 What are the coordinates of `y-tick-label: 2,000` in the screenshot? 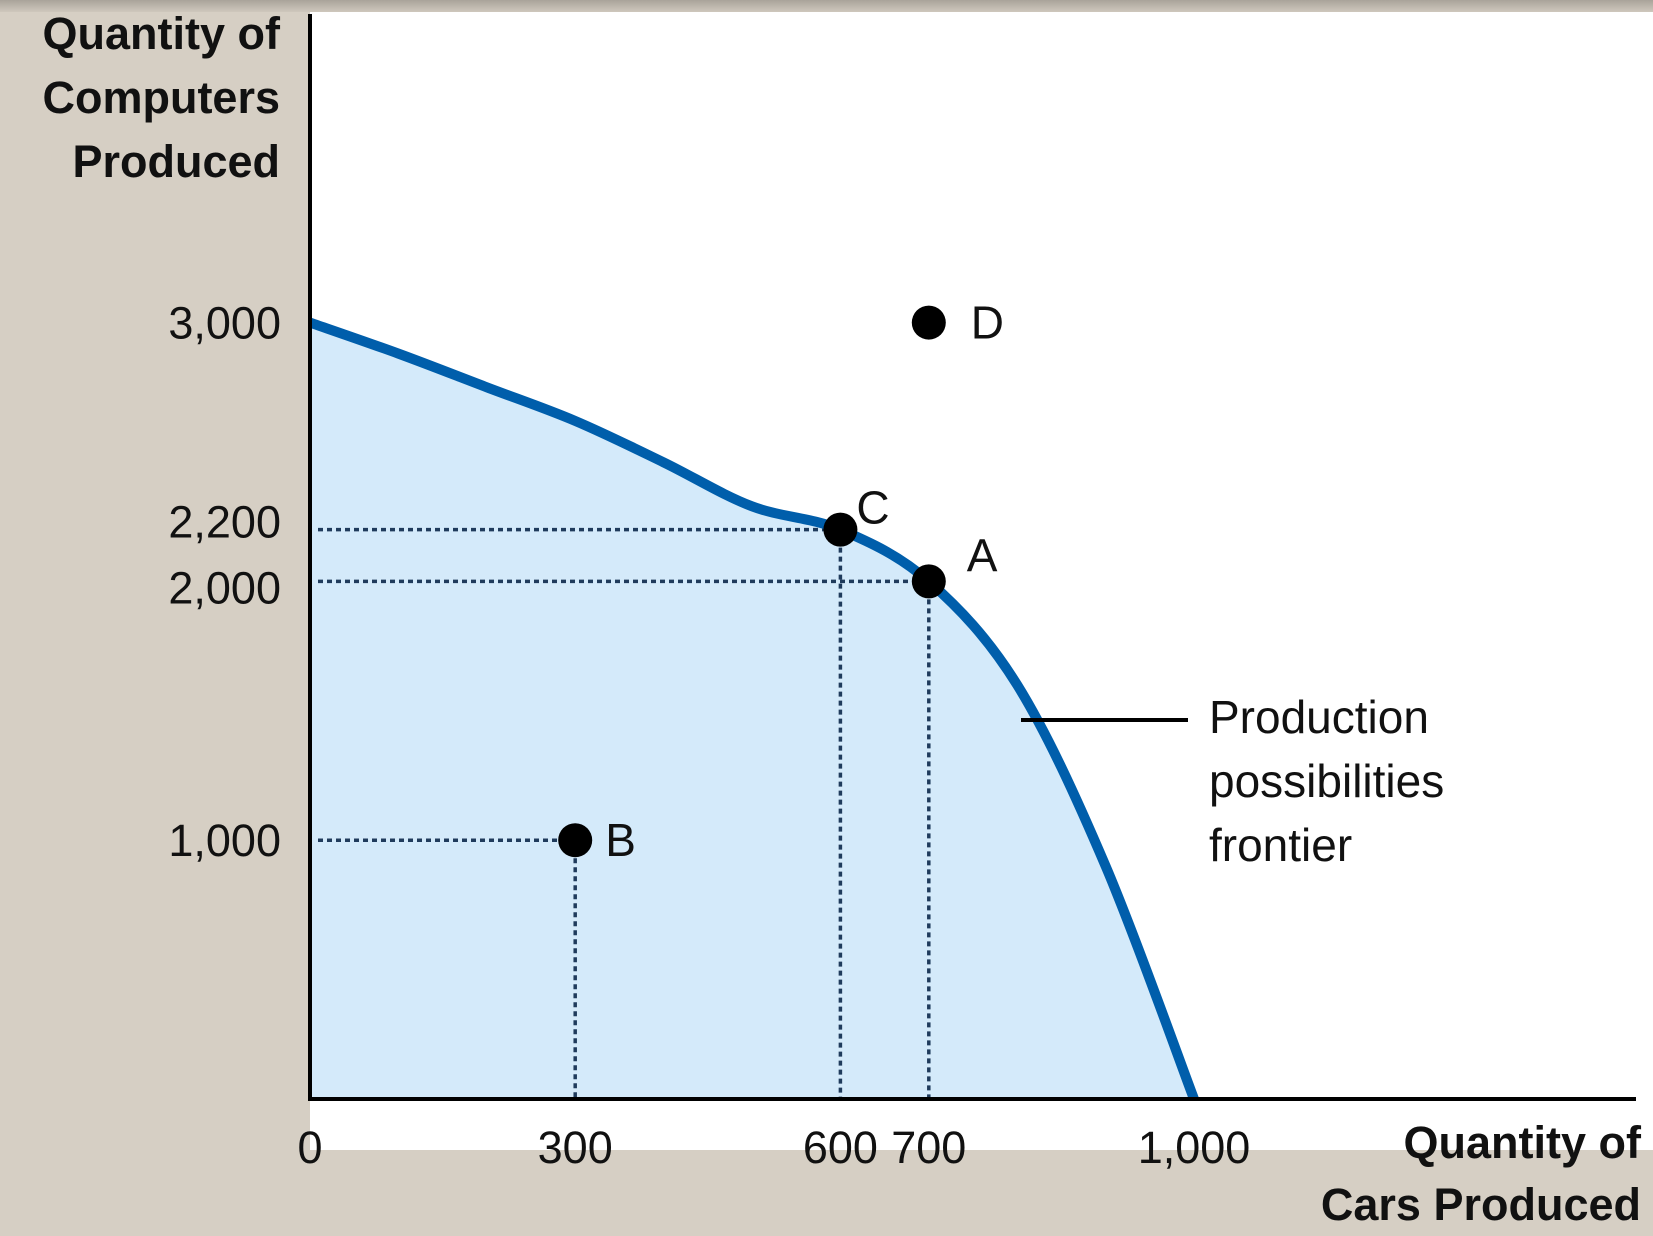 It's located at (224, 587).